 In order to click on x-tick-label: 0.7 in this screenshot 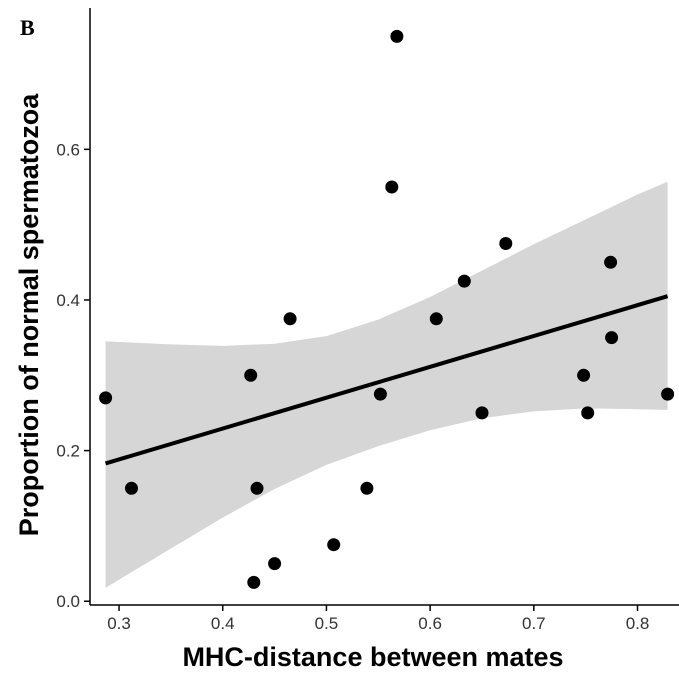, I will do `click(534, 623)`.